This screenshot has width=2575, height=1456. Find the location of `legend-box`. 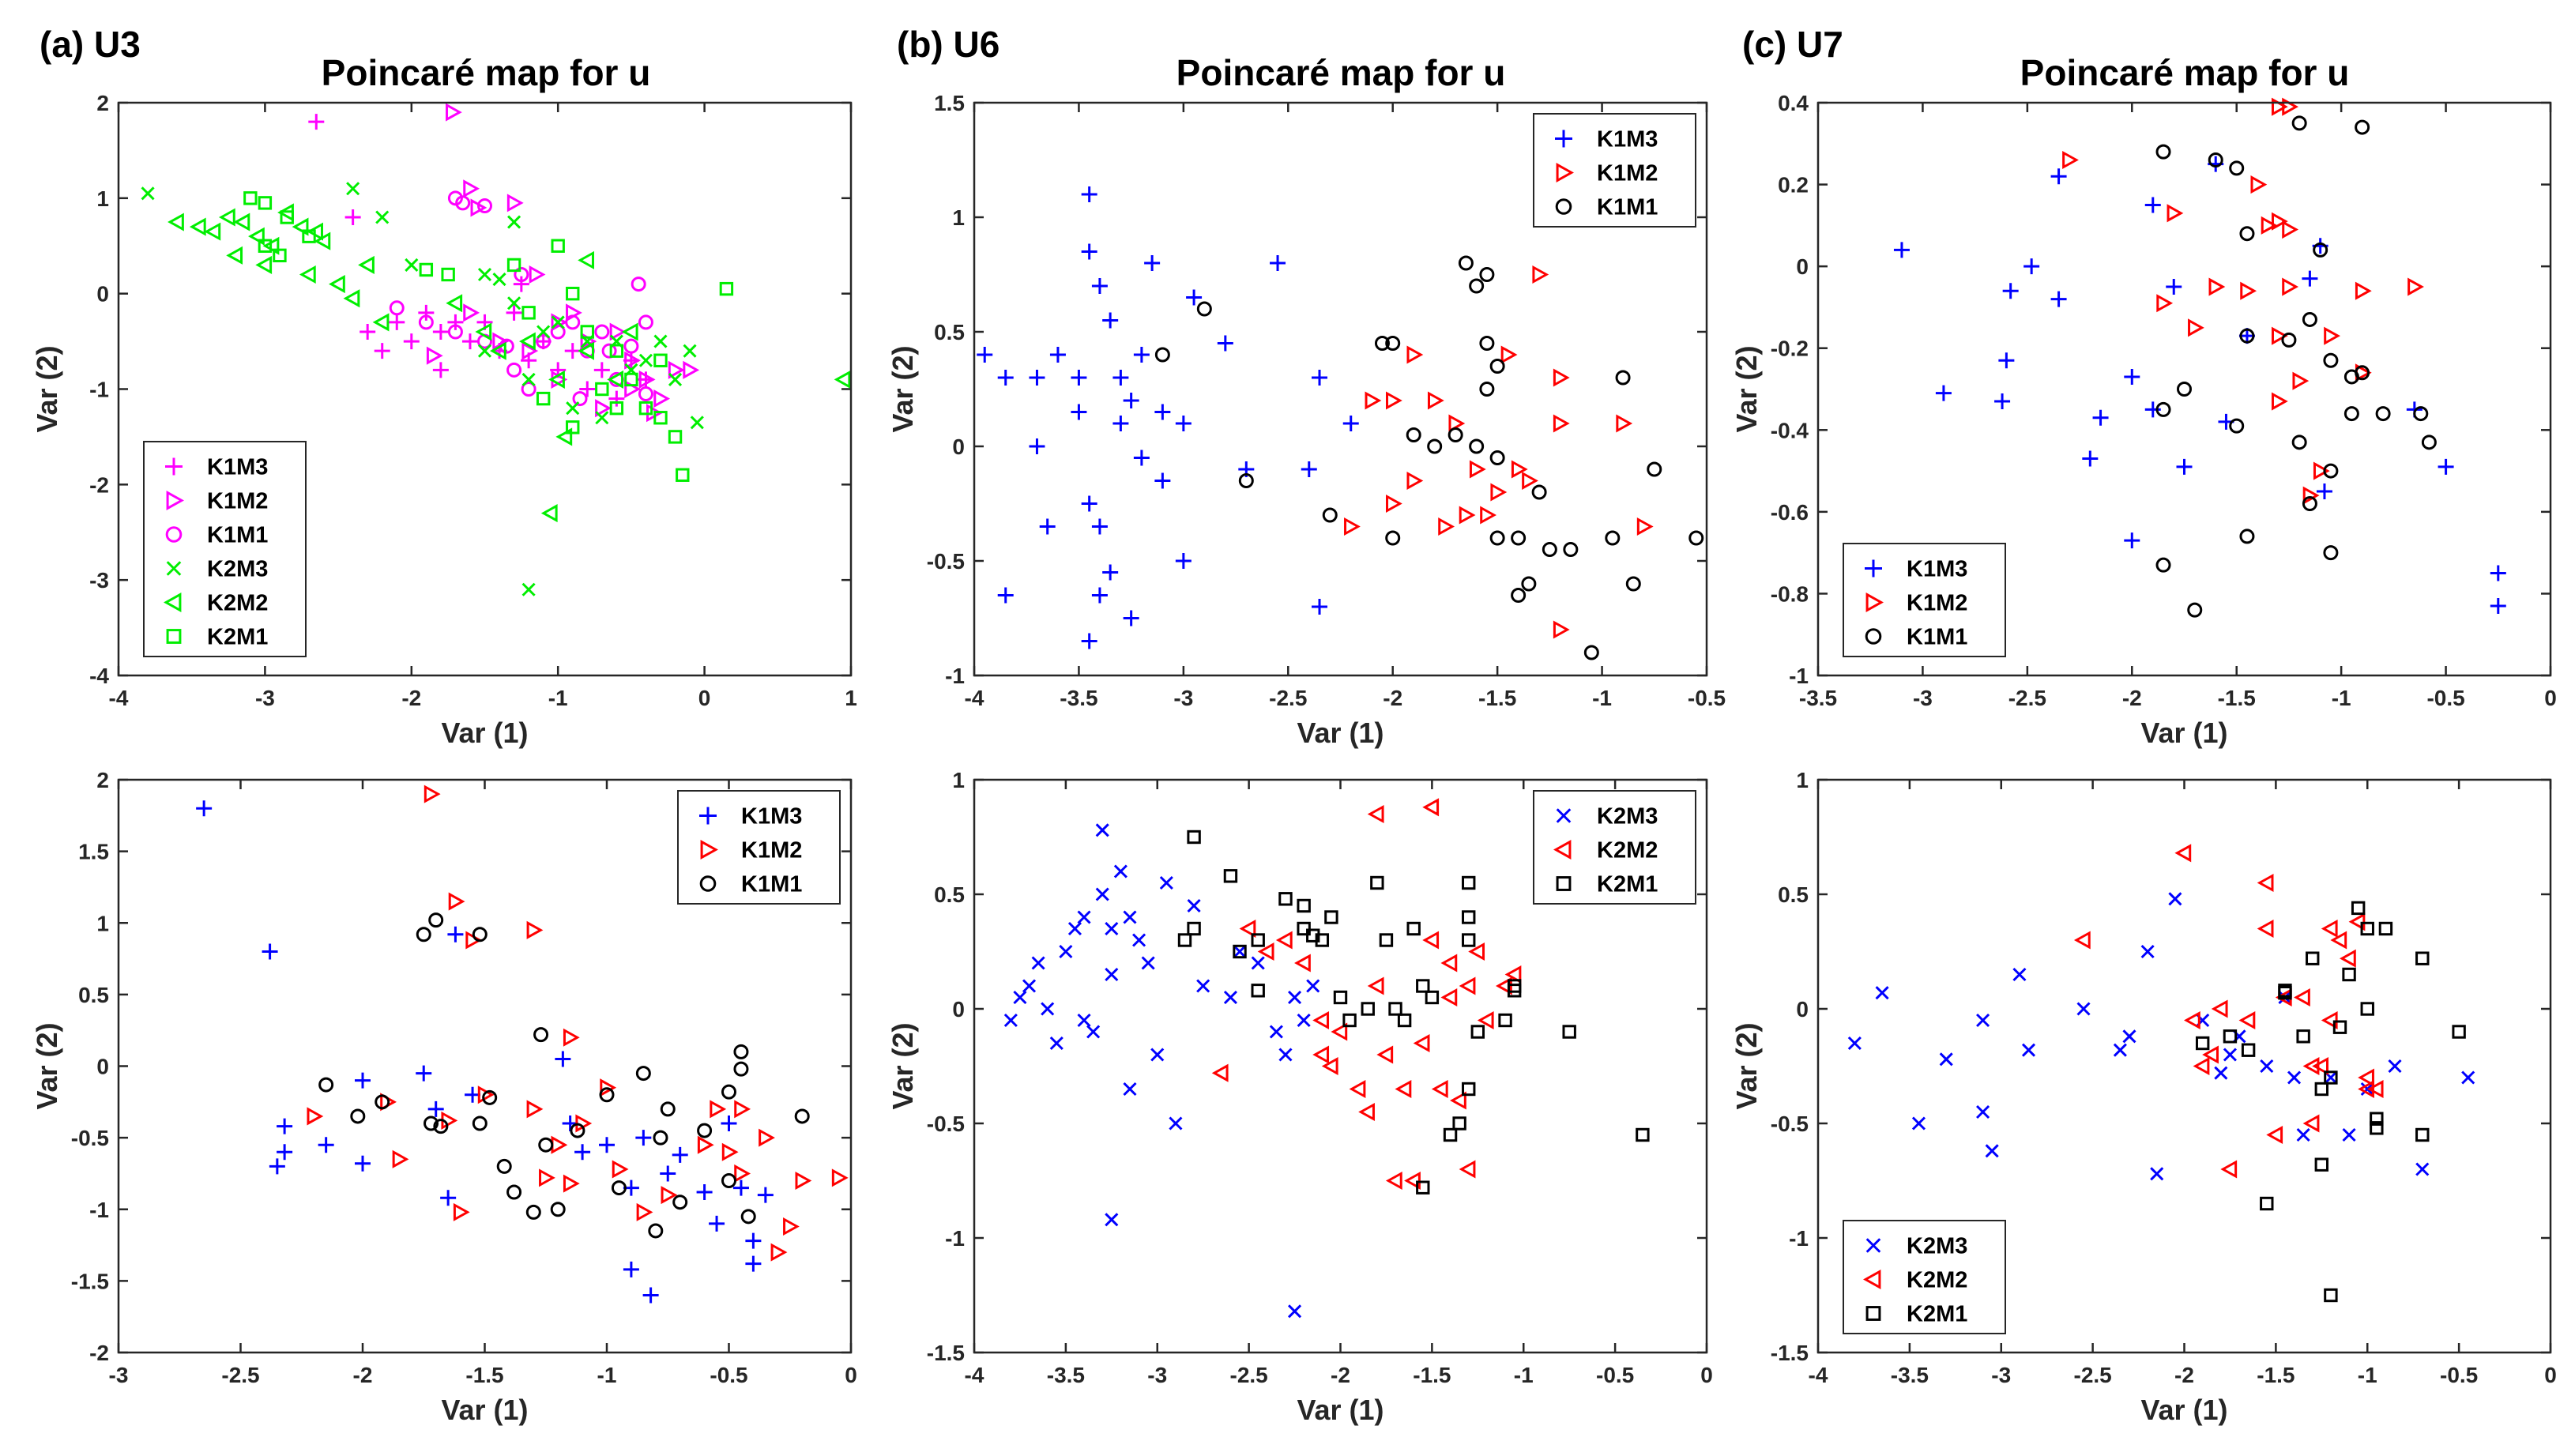

legend-box is located at coordinates (759, 847).